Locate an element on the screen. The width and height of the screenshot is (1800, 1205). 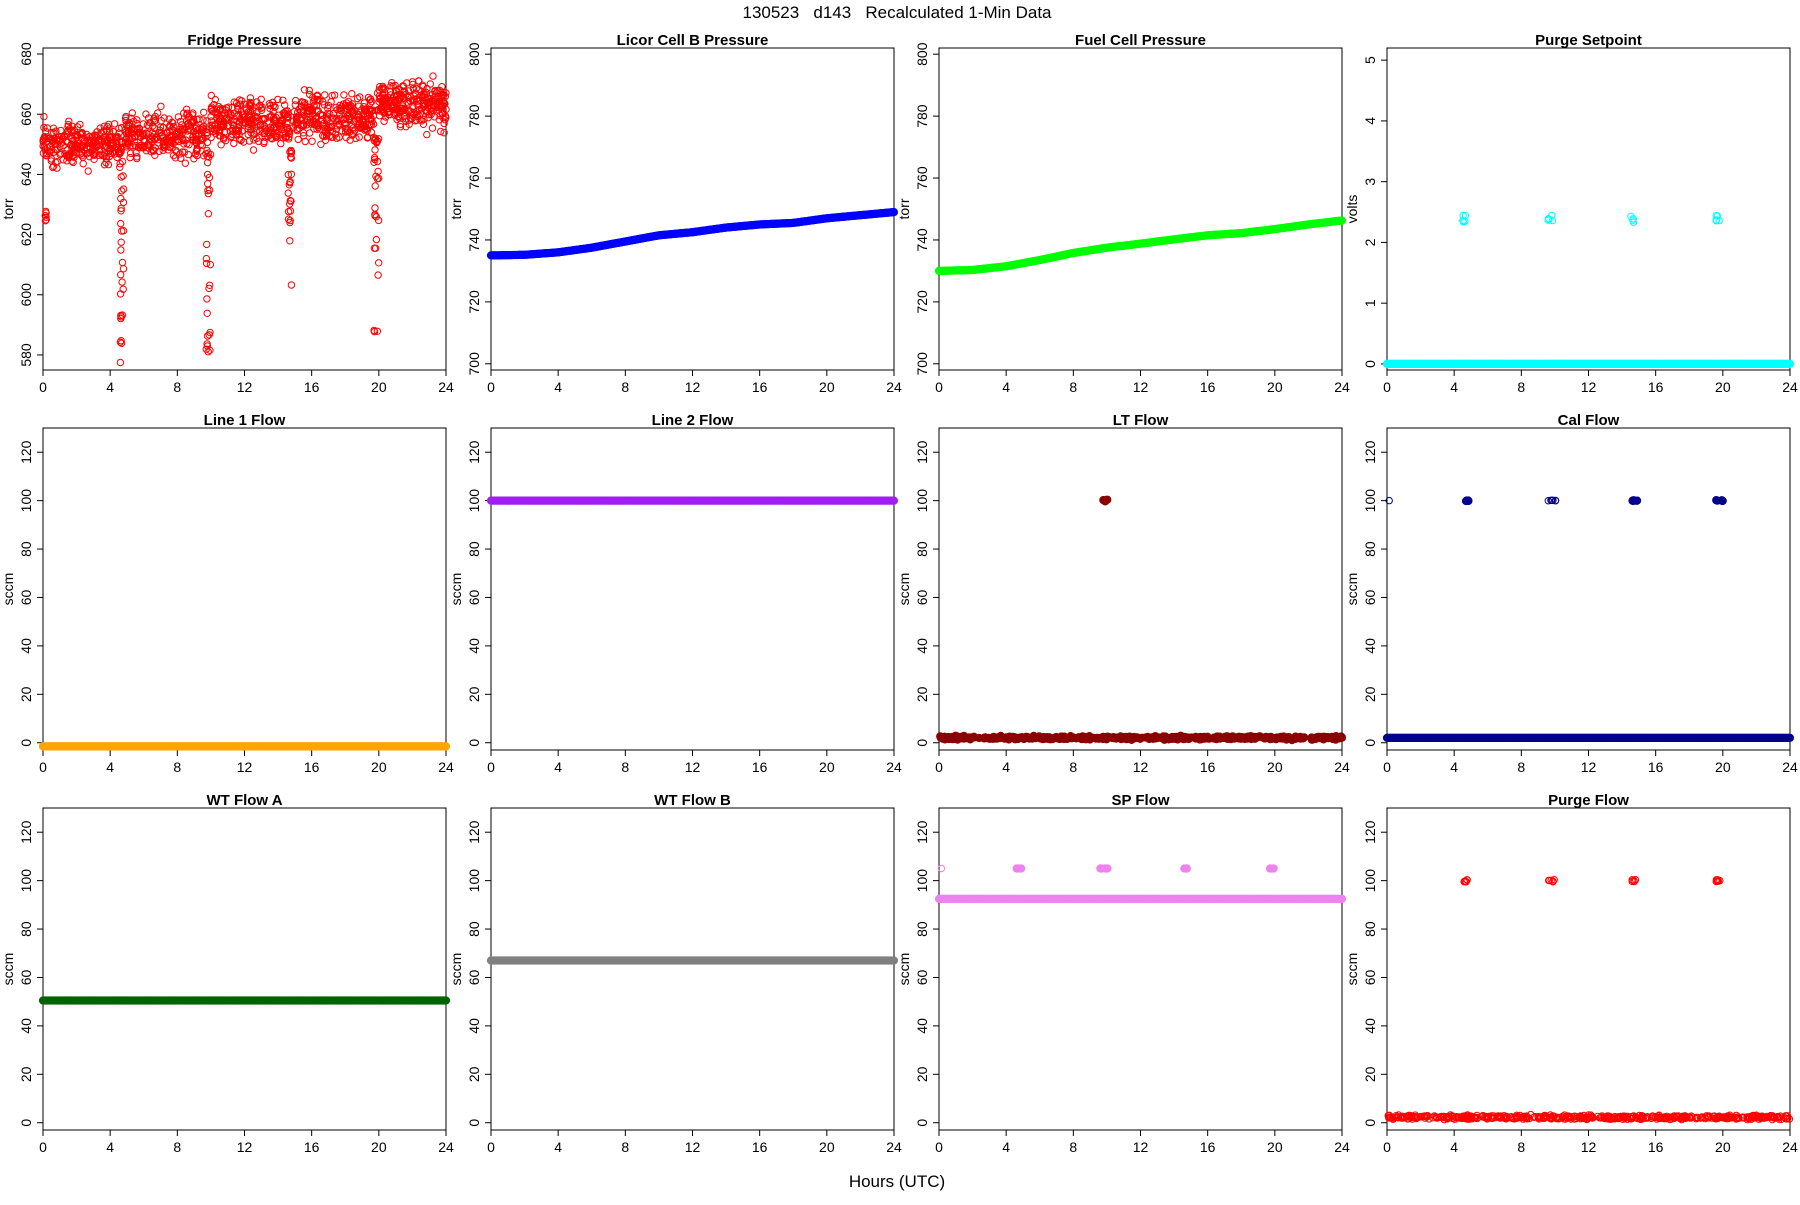
y-tick-label: 2 is located at coordinates (1370, 242).